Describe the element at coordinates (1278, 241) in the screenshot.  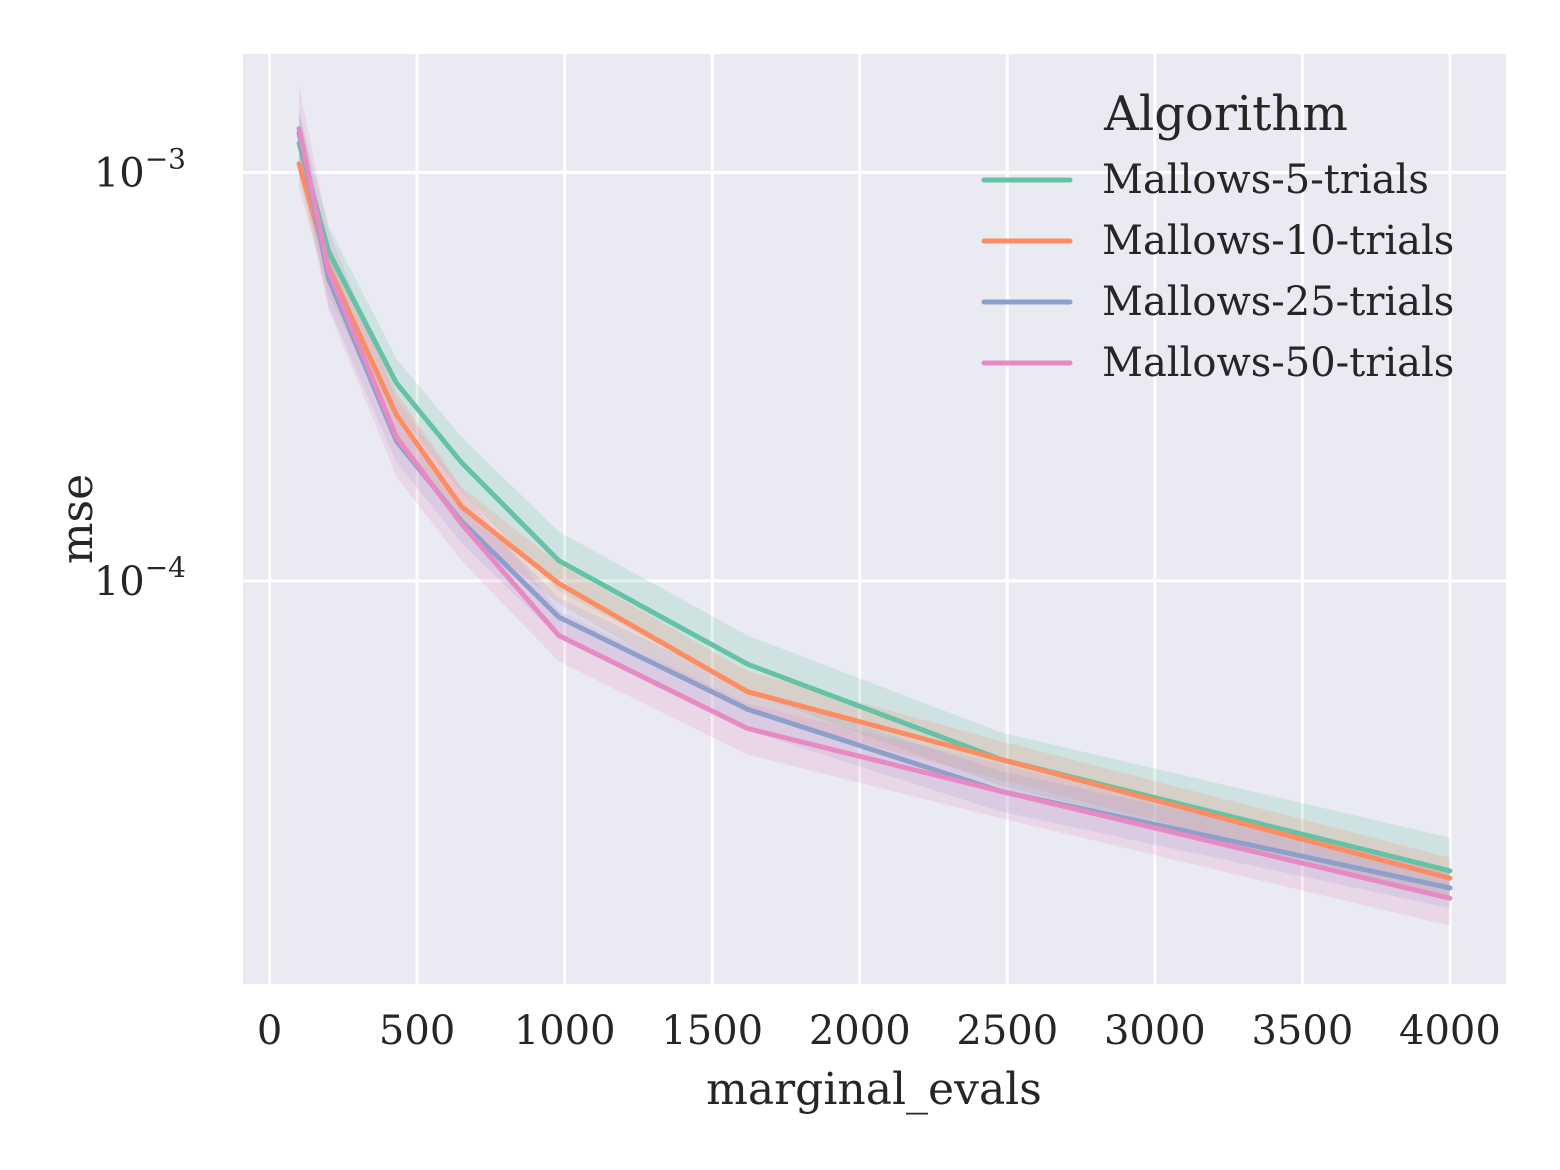
I see `legend-label: Mallows-10-trials` at that location.